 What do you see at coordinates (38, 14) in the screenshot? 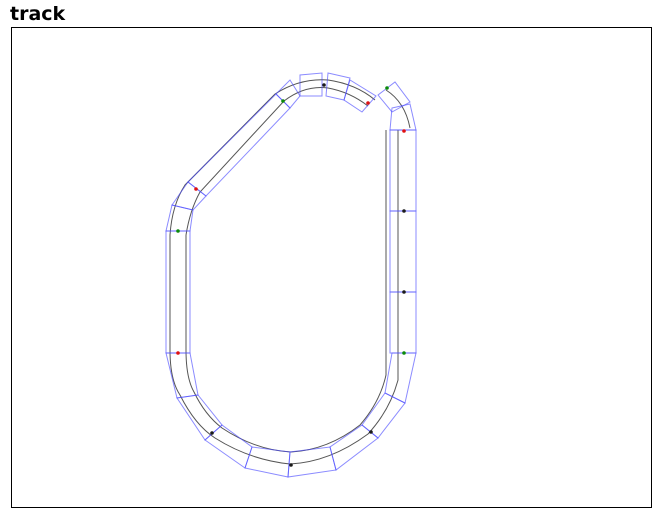
I see `panel-title: track` at bounding box center [38, 14].